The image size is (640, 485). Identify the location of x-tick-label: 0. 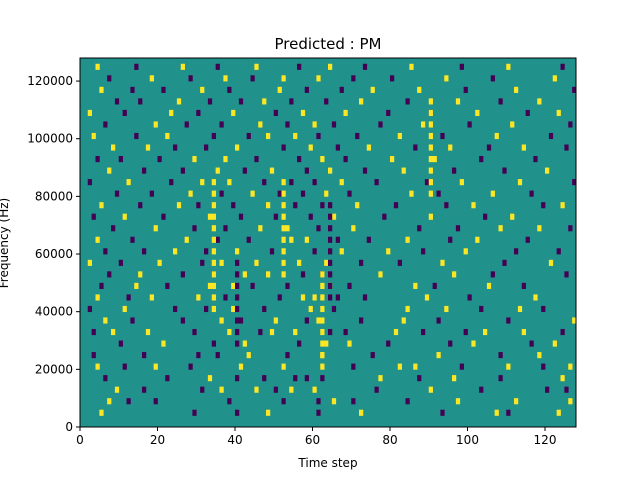
(80, 440).